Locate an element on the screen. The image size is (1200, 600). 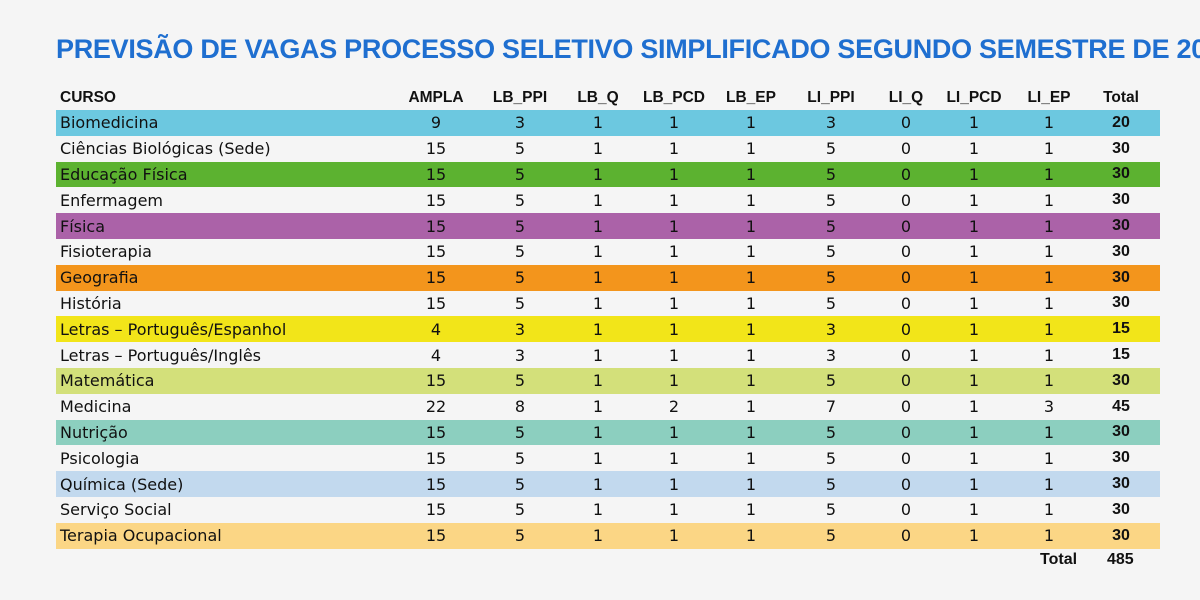
cell-curso: Educação Física is located at coordinates (124, 174).